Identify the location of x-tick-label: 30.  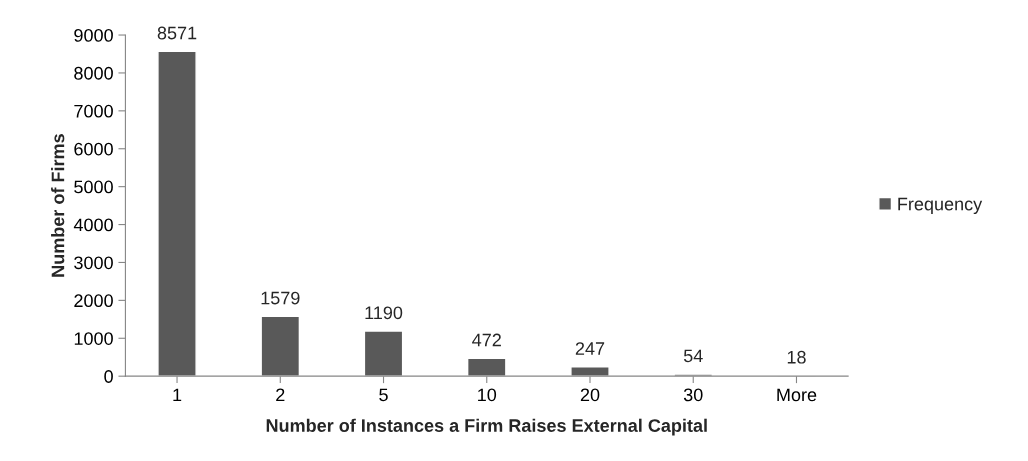
(693, 395).